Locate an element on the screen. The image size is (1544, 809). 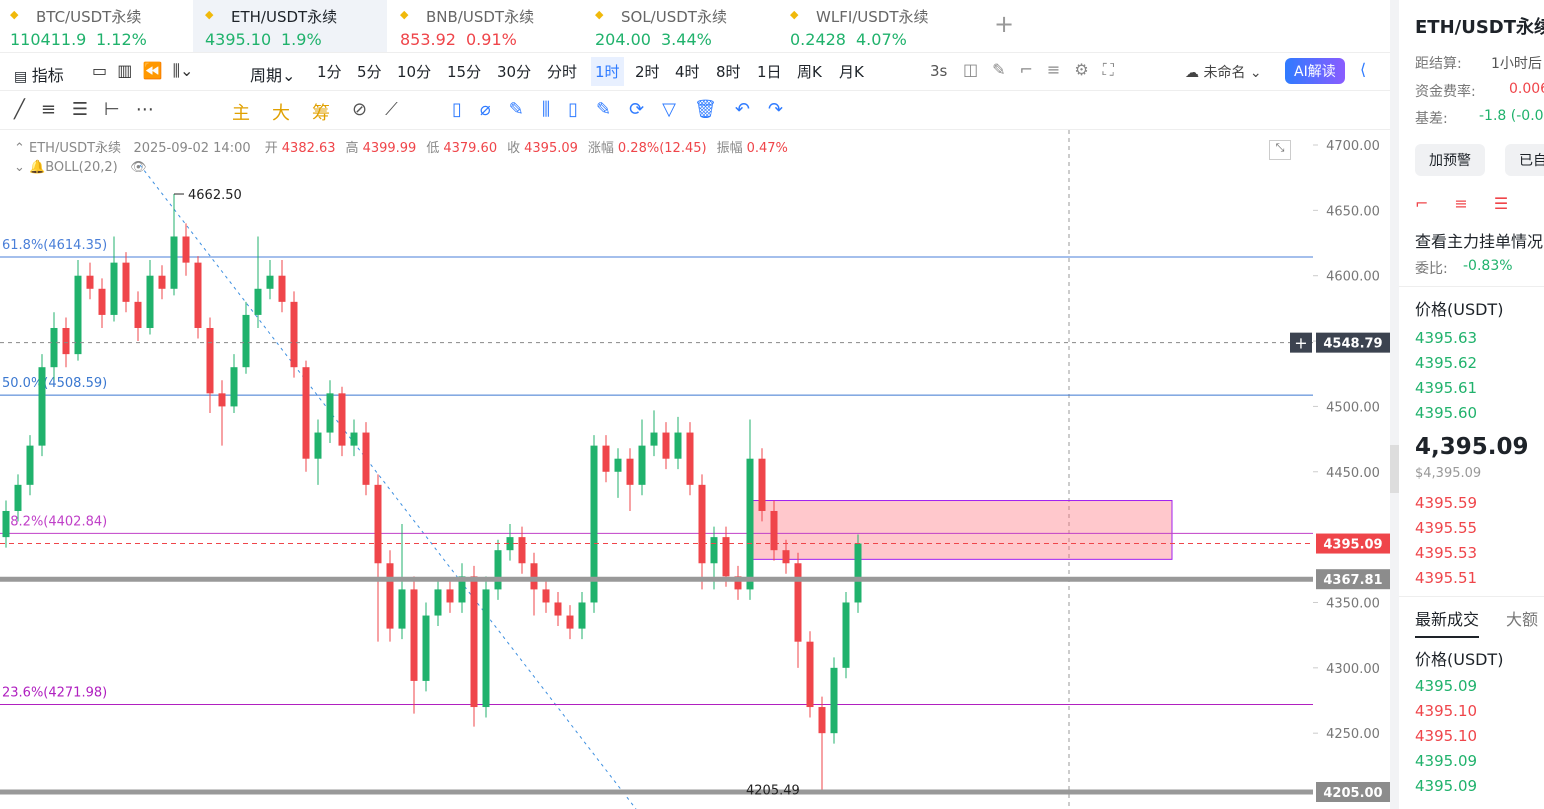
refresh: 3s is located at coordinates (939, 71).